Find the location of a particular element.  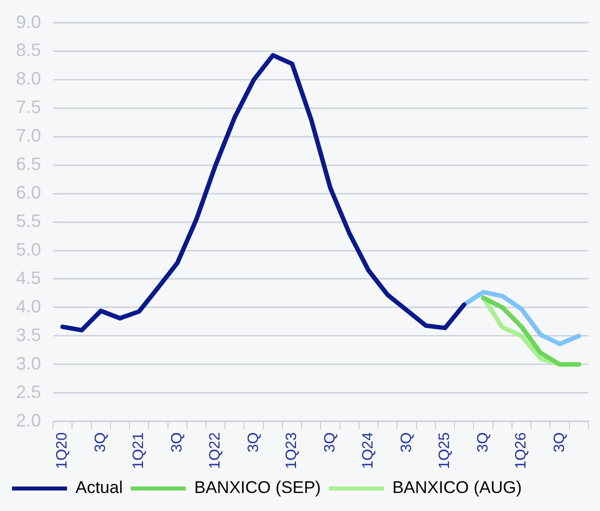

x-tick-label: 1Q21 is located at coordinates (139, 451).